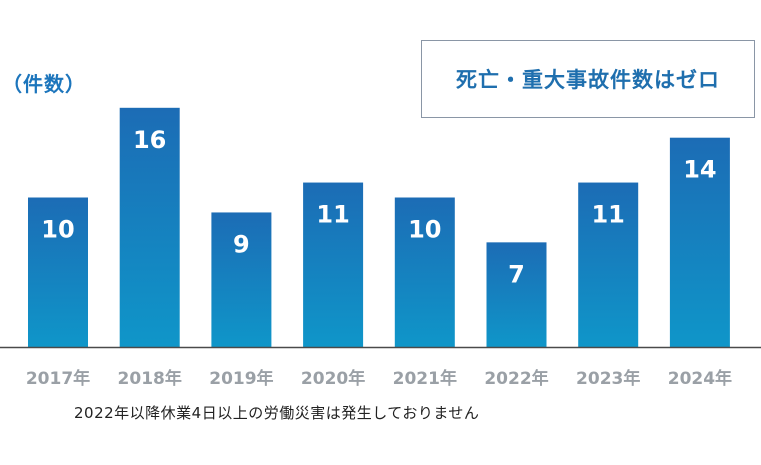 This screenshot has width=761, height=465. Describe the element at coordinates (516, 378) in the screenshot. I see `x-tick-label-5: 2022年` at that location.